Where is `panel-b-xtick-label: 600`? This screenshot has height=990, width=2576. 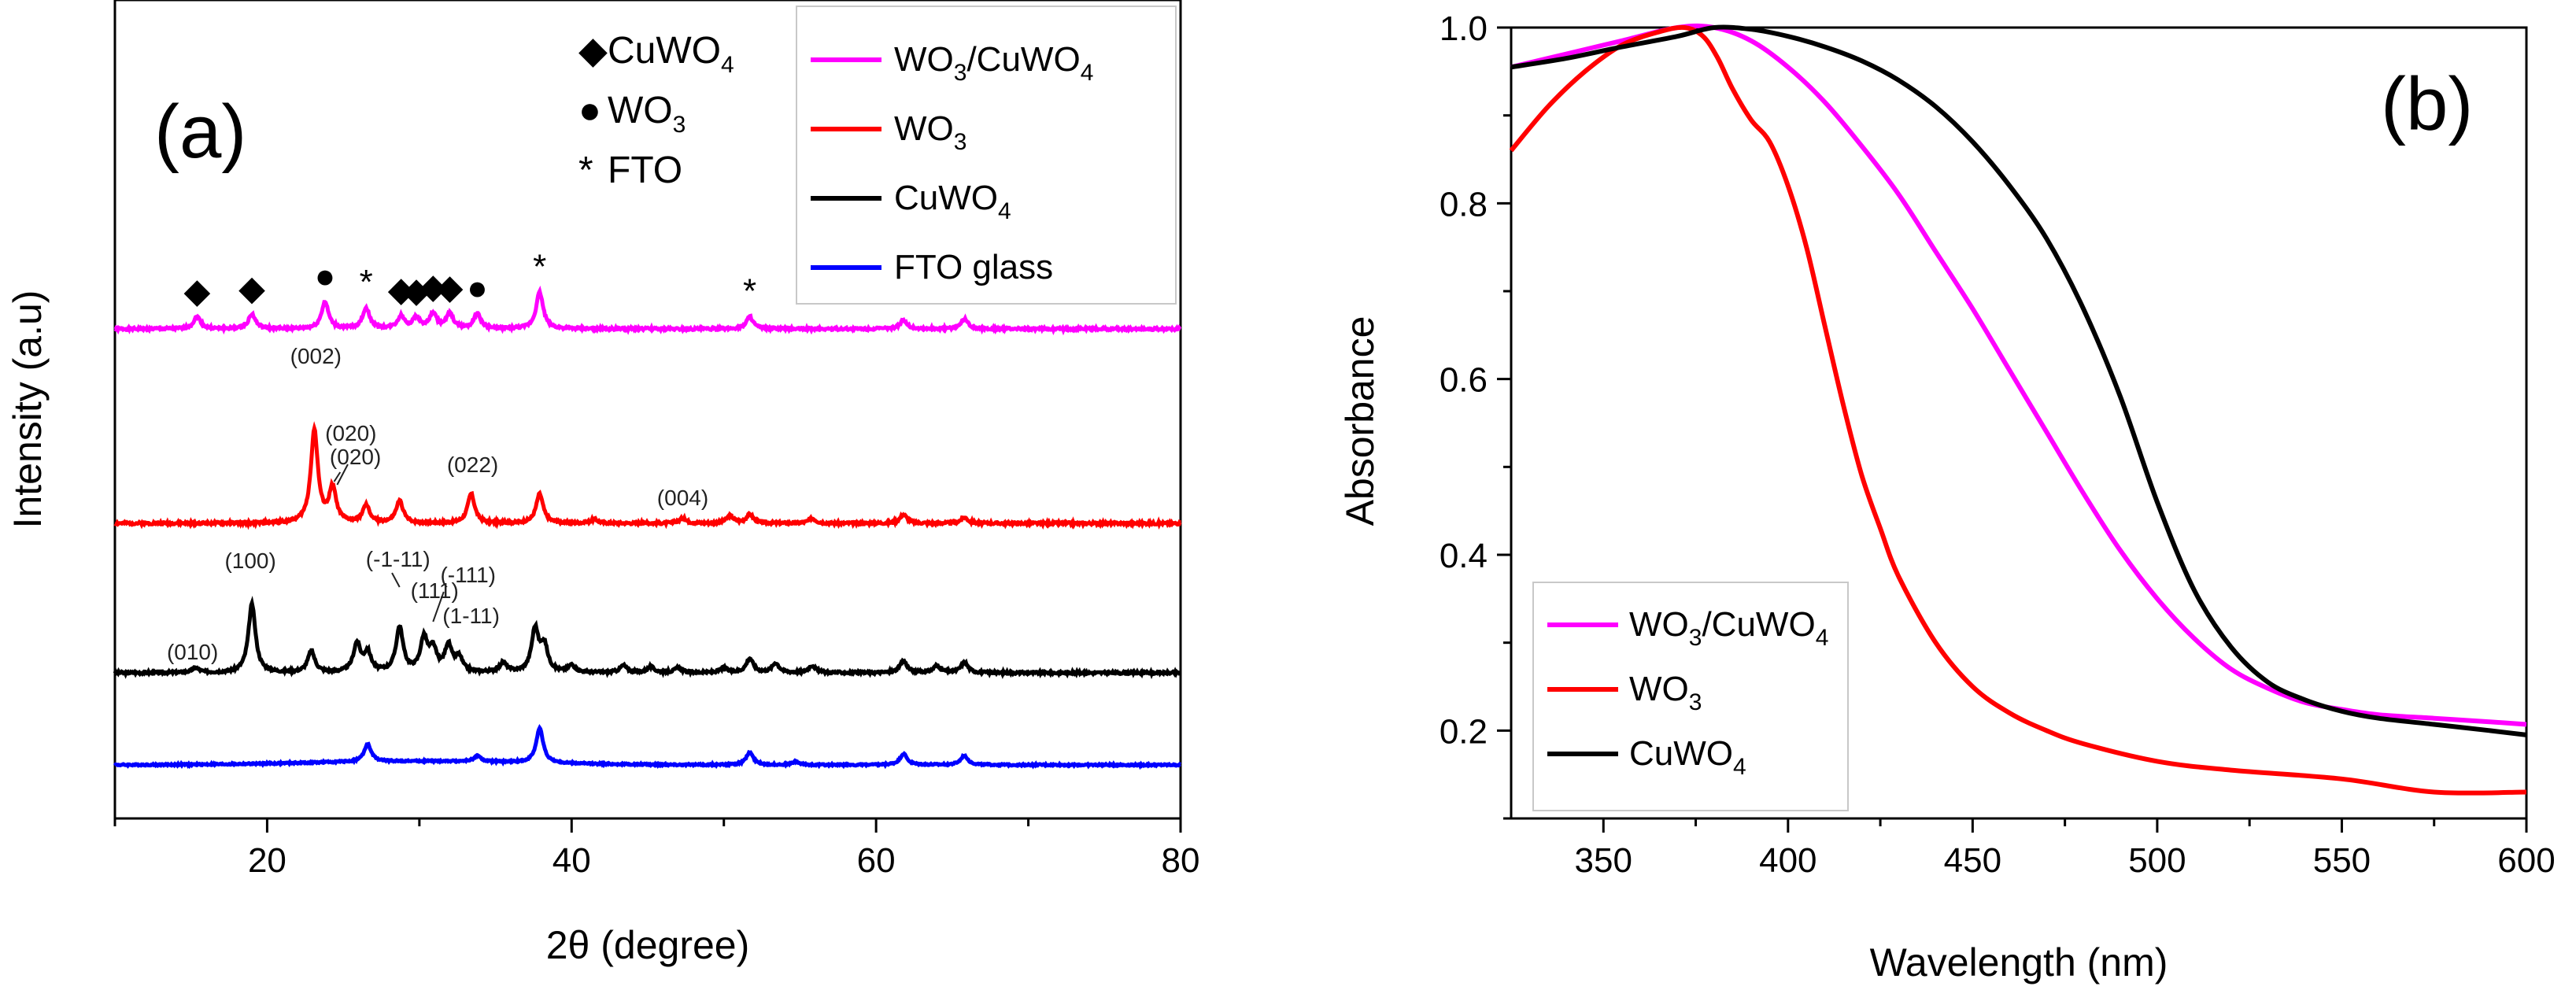
panel-b-xtick-label: 600 is located at coordinates (2526, 860).